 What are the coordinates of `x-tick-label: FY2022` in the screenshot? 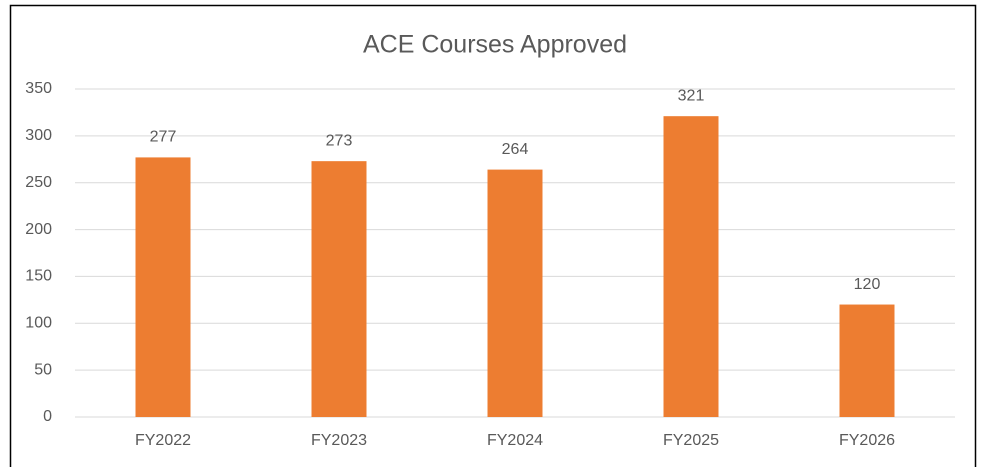 It's located at (163, 440).